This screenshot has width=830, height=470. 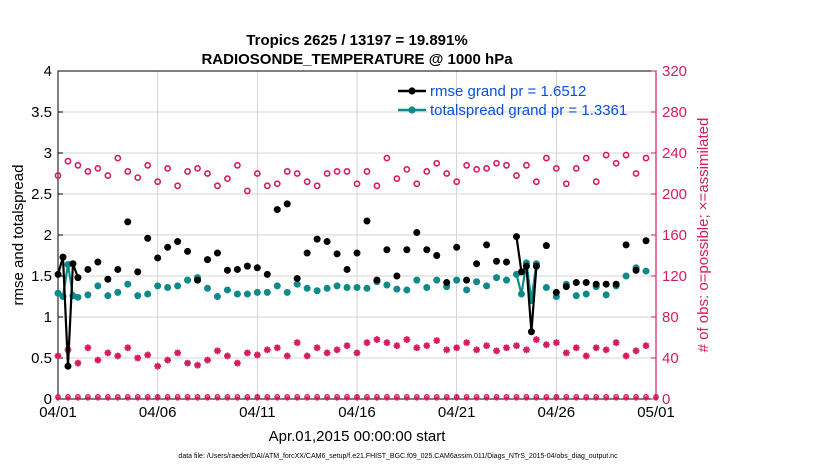 What do you see at coordinates (674, 153) in the screenshot?
I see `y-right-tick-label: 240` at bounding box center [674, 153].